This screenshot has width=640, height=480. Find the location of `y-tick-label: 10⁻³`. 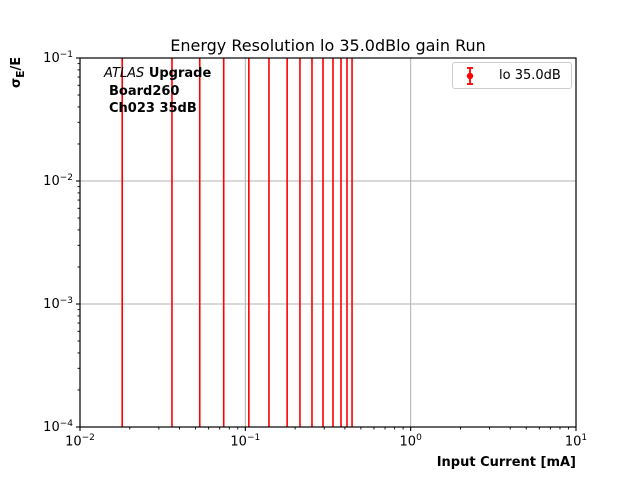

y-tick-label: 10⁻³ is located at coordinates (58, 304).